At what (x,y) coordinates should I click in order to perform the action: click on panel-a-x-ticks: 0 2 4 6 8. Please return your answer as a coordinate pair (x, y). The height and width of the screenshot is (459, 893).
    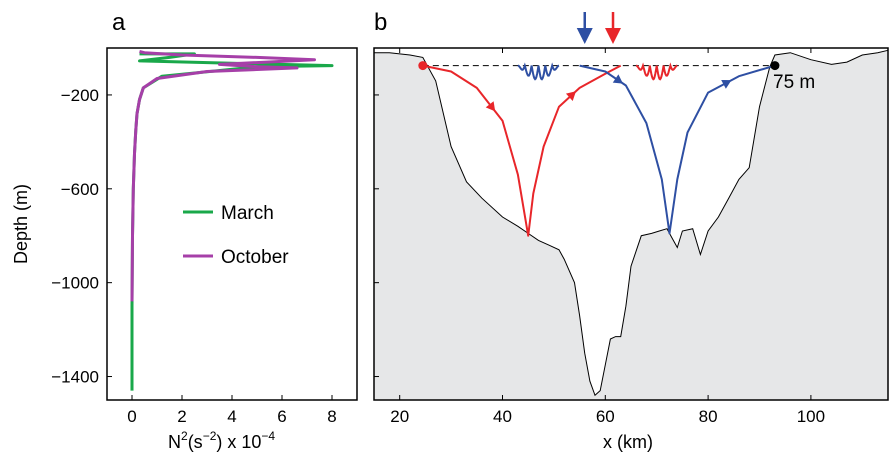
    Looking at the image, I should click on (232, 410).